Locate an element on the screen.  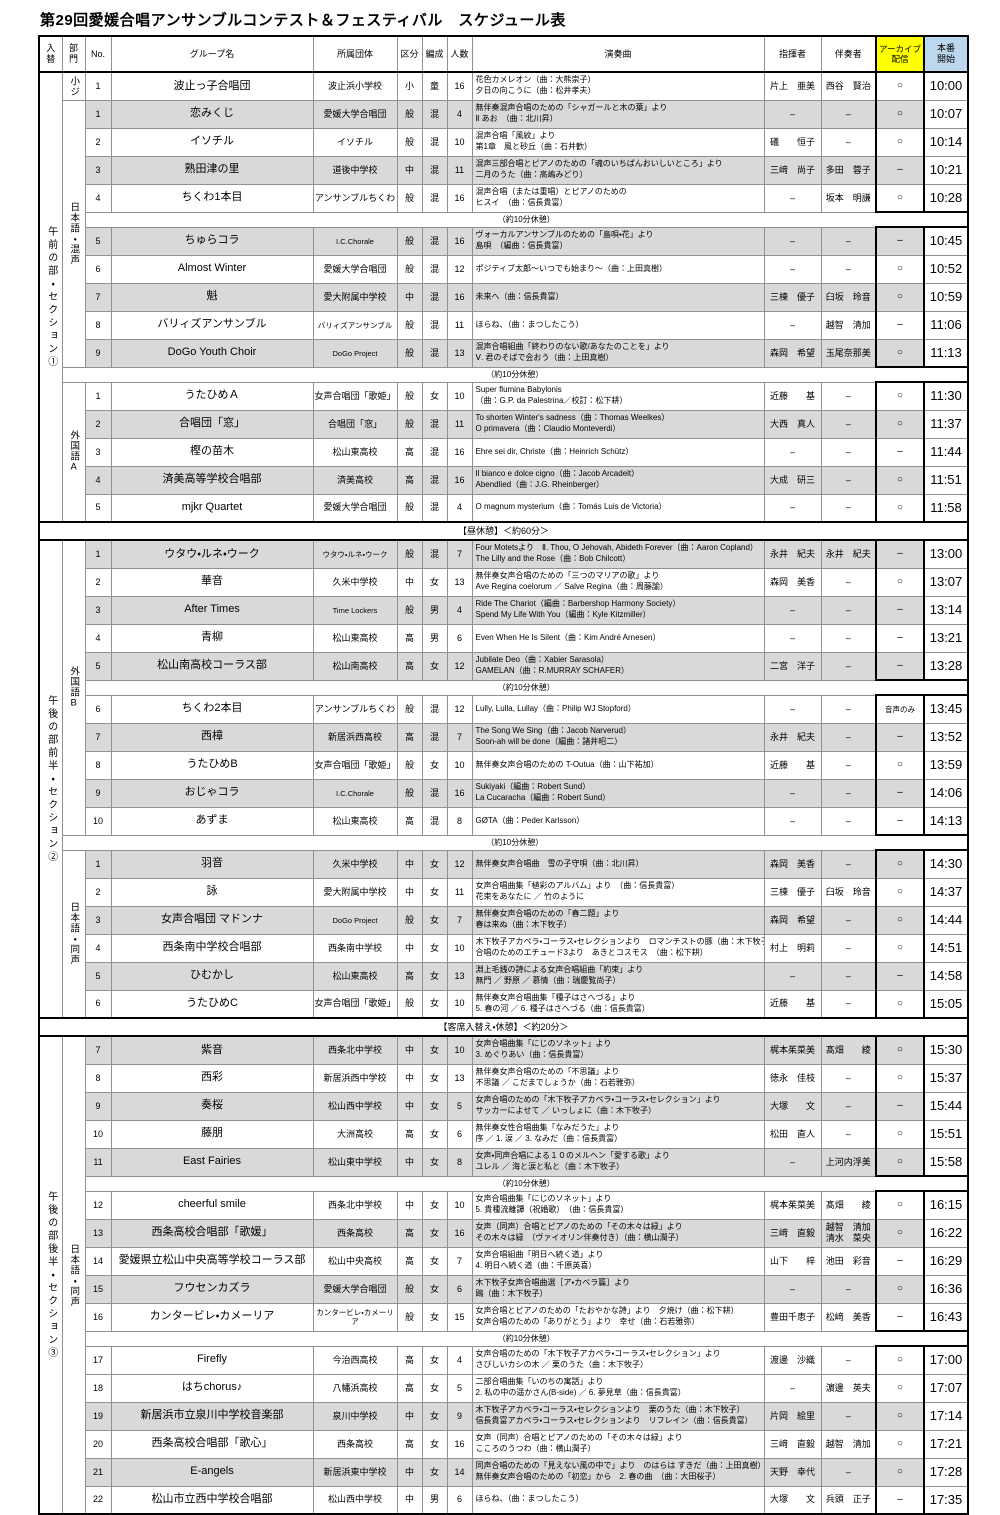
organization-cell: 泉川中学校 is located at coordinates (355, 1416).